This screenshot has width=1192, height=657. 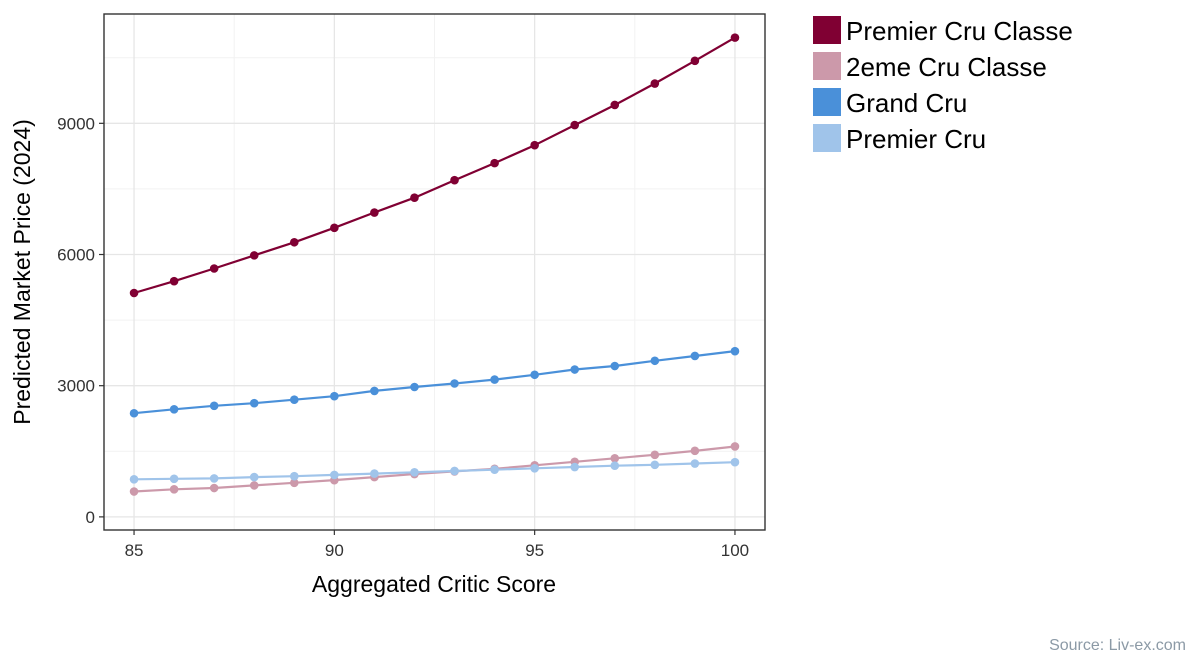 What do you see at coordinates (90, 517) in the screenshot?
I see `y-tick-label: 0` at bounding box center [90, 517].